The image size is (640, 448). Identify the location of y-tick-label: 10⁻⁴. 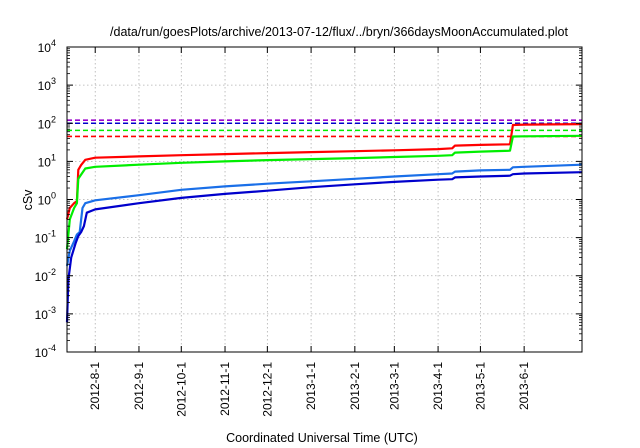
(45, 351).